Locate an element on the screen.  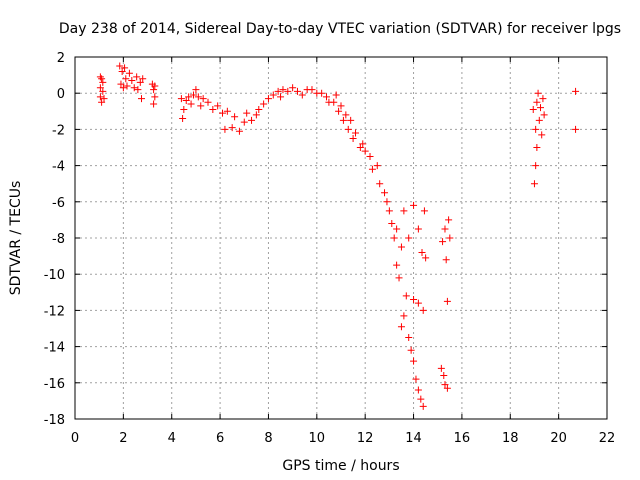
x-tick-label: 20 is located at coordinates (558, 438).